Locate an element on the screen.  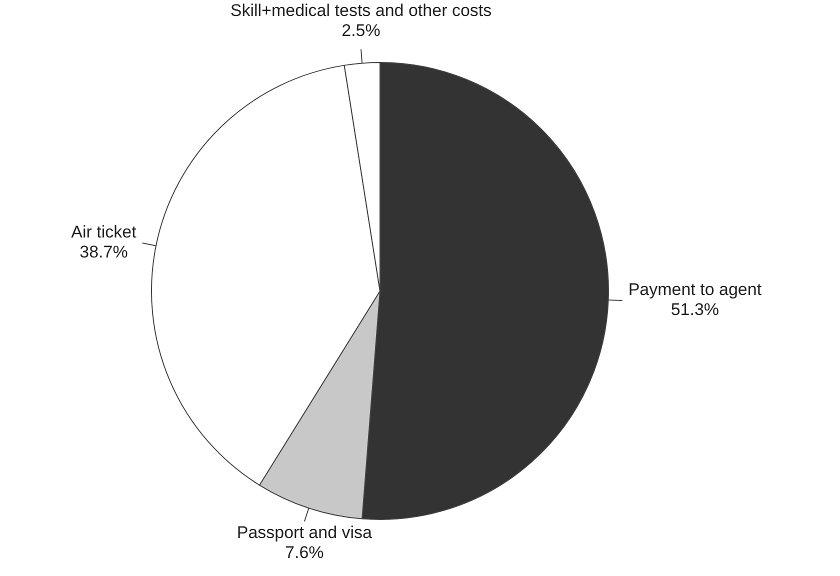
data-label: 38.7% is located at coordinates (104, 252).